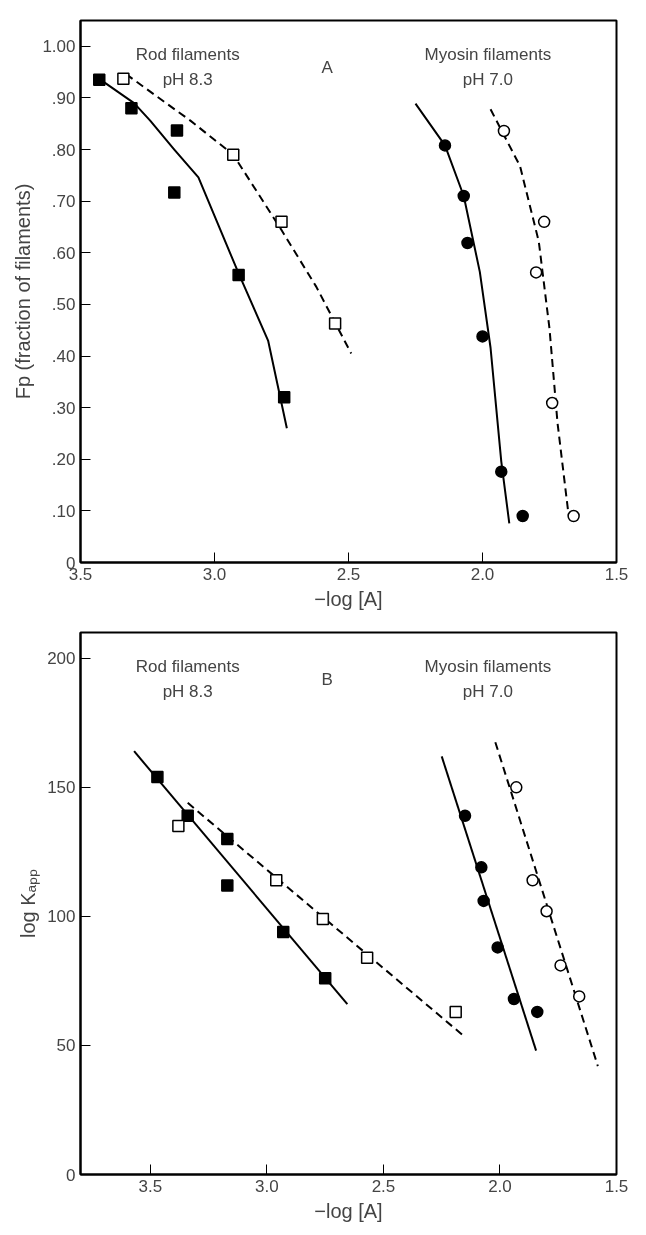 The height and width of the screenshot is (1235, 646). What do you see at coordinates (63, 202) in the screenshot?
I see `y-tick-label: .70` at bounding box center [63, 202].